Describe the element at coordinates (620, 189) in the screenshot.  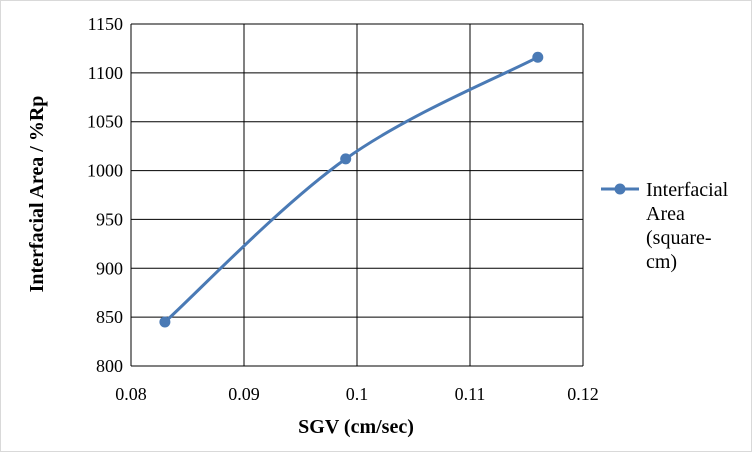
I see `legend-marker` at that location.